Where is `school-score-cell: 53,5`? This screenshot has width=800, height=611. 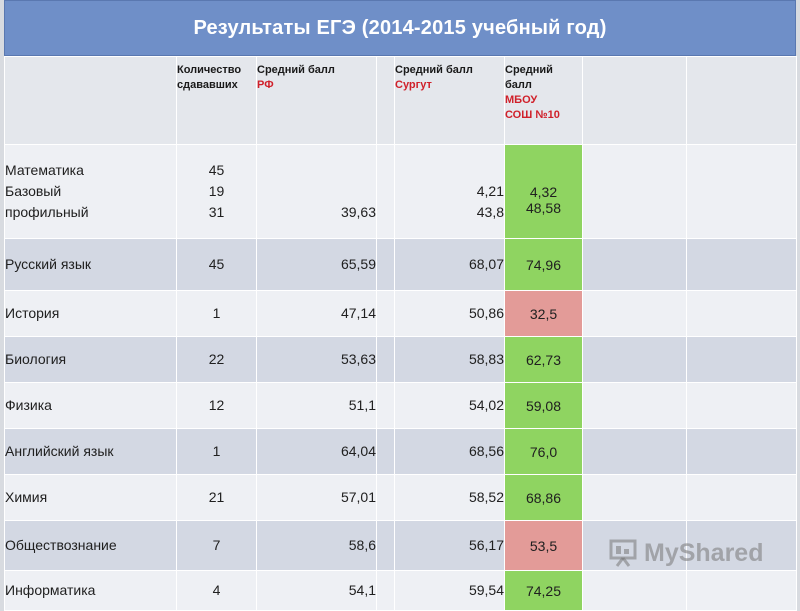
school-score-cell: 53,5 is located at coordinates (543, 545).